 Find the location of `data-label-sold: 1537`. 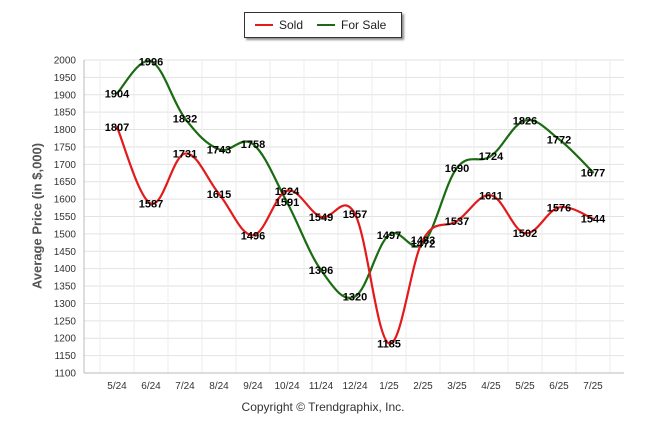

data-label-sold: 1537 is located at coordinates (457, 222).